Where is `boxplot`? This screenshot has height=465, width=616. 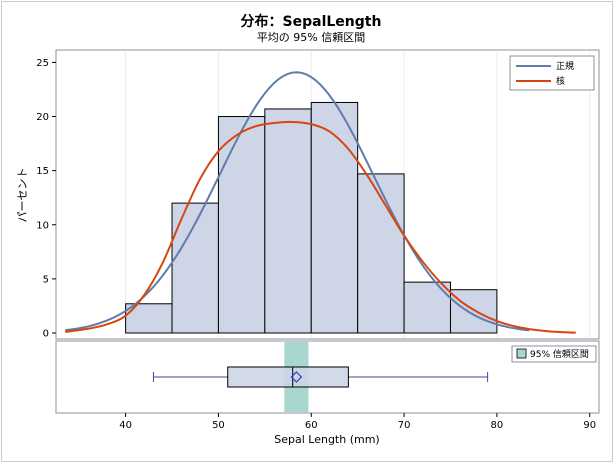
boxplot is located at coordinates (320, 377).